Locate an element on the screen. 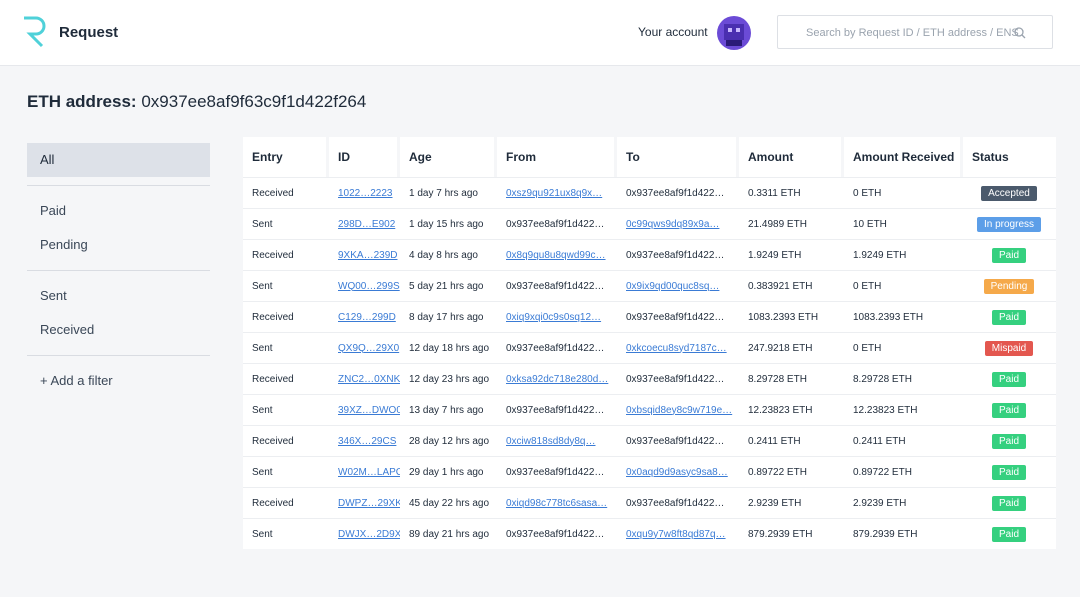  table-cell: 346X…29CS is located at coordinates (364, 440).